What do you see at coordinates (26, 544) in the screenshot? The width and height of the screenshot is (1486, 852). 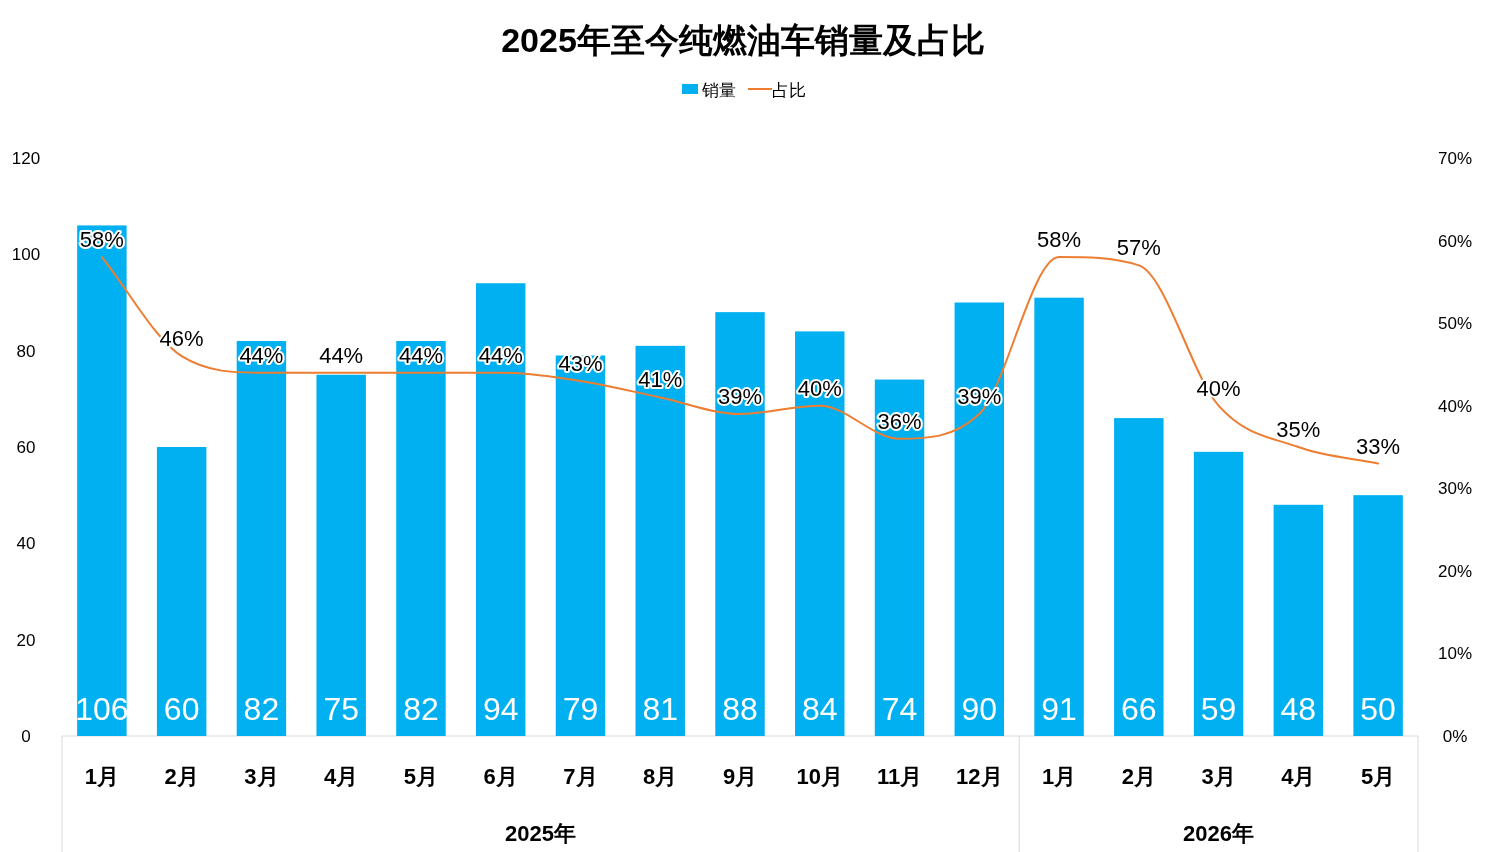 I see `y-tick-label: 40` at bounding box center [26, 544].